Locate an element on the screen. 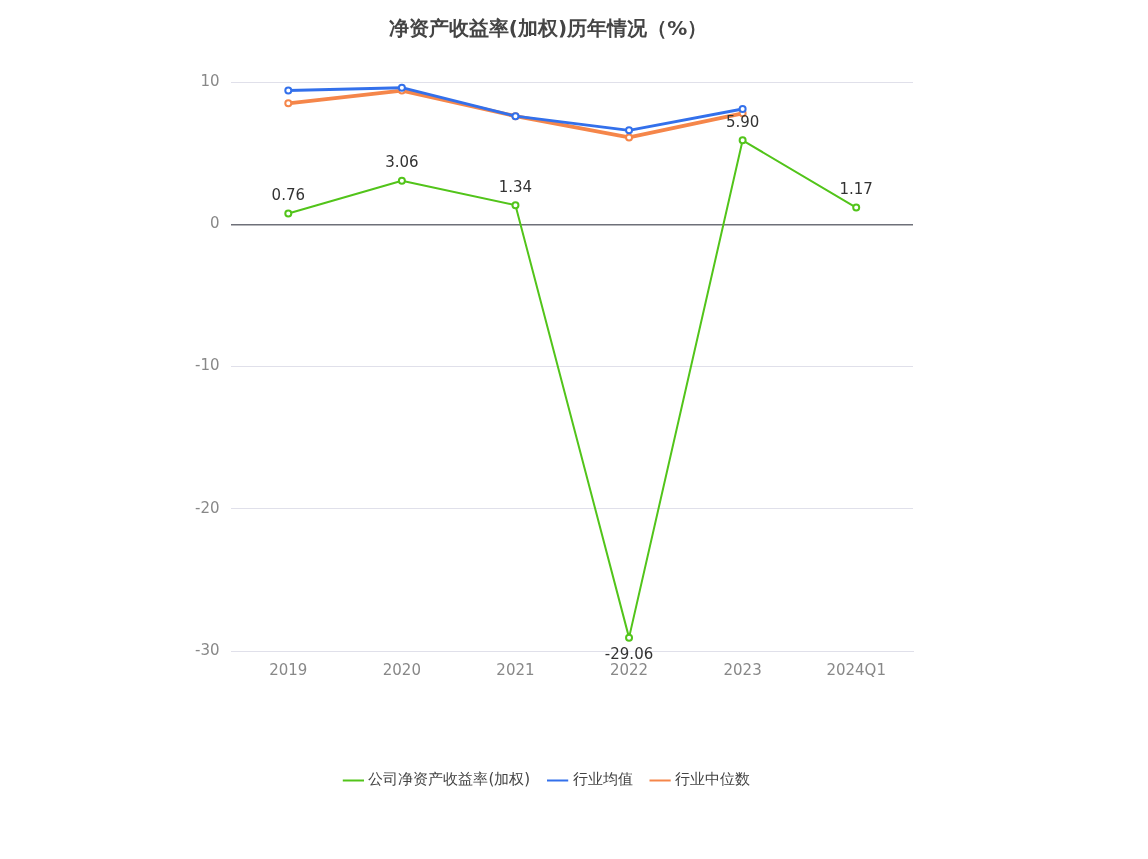  legend-label: 行业中位数 is located at coordinates (713, 779).